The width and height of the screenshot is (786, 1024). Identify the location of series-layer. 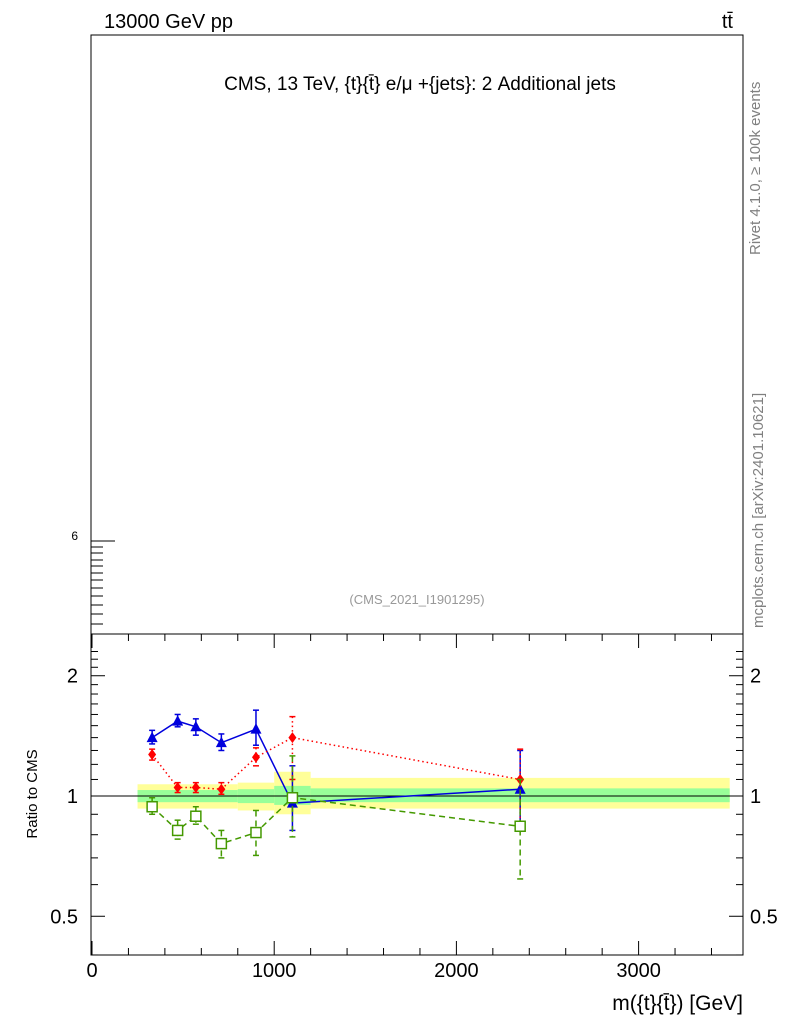
(336, 794).